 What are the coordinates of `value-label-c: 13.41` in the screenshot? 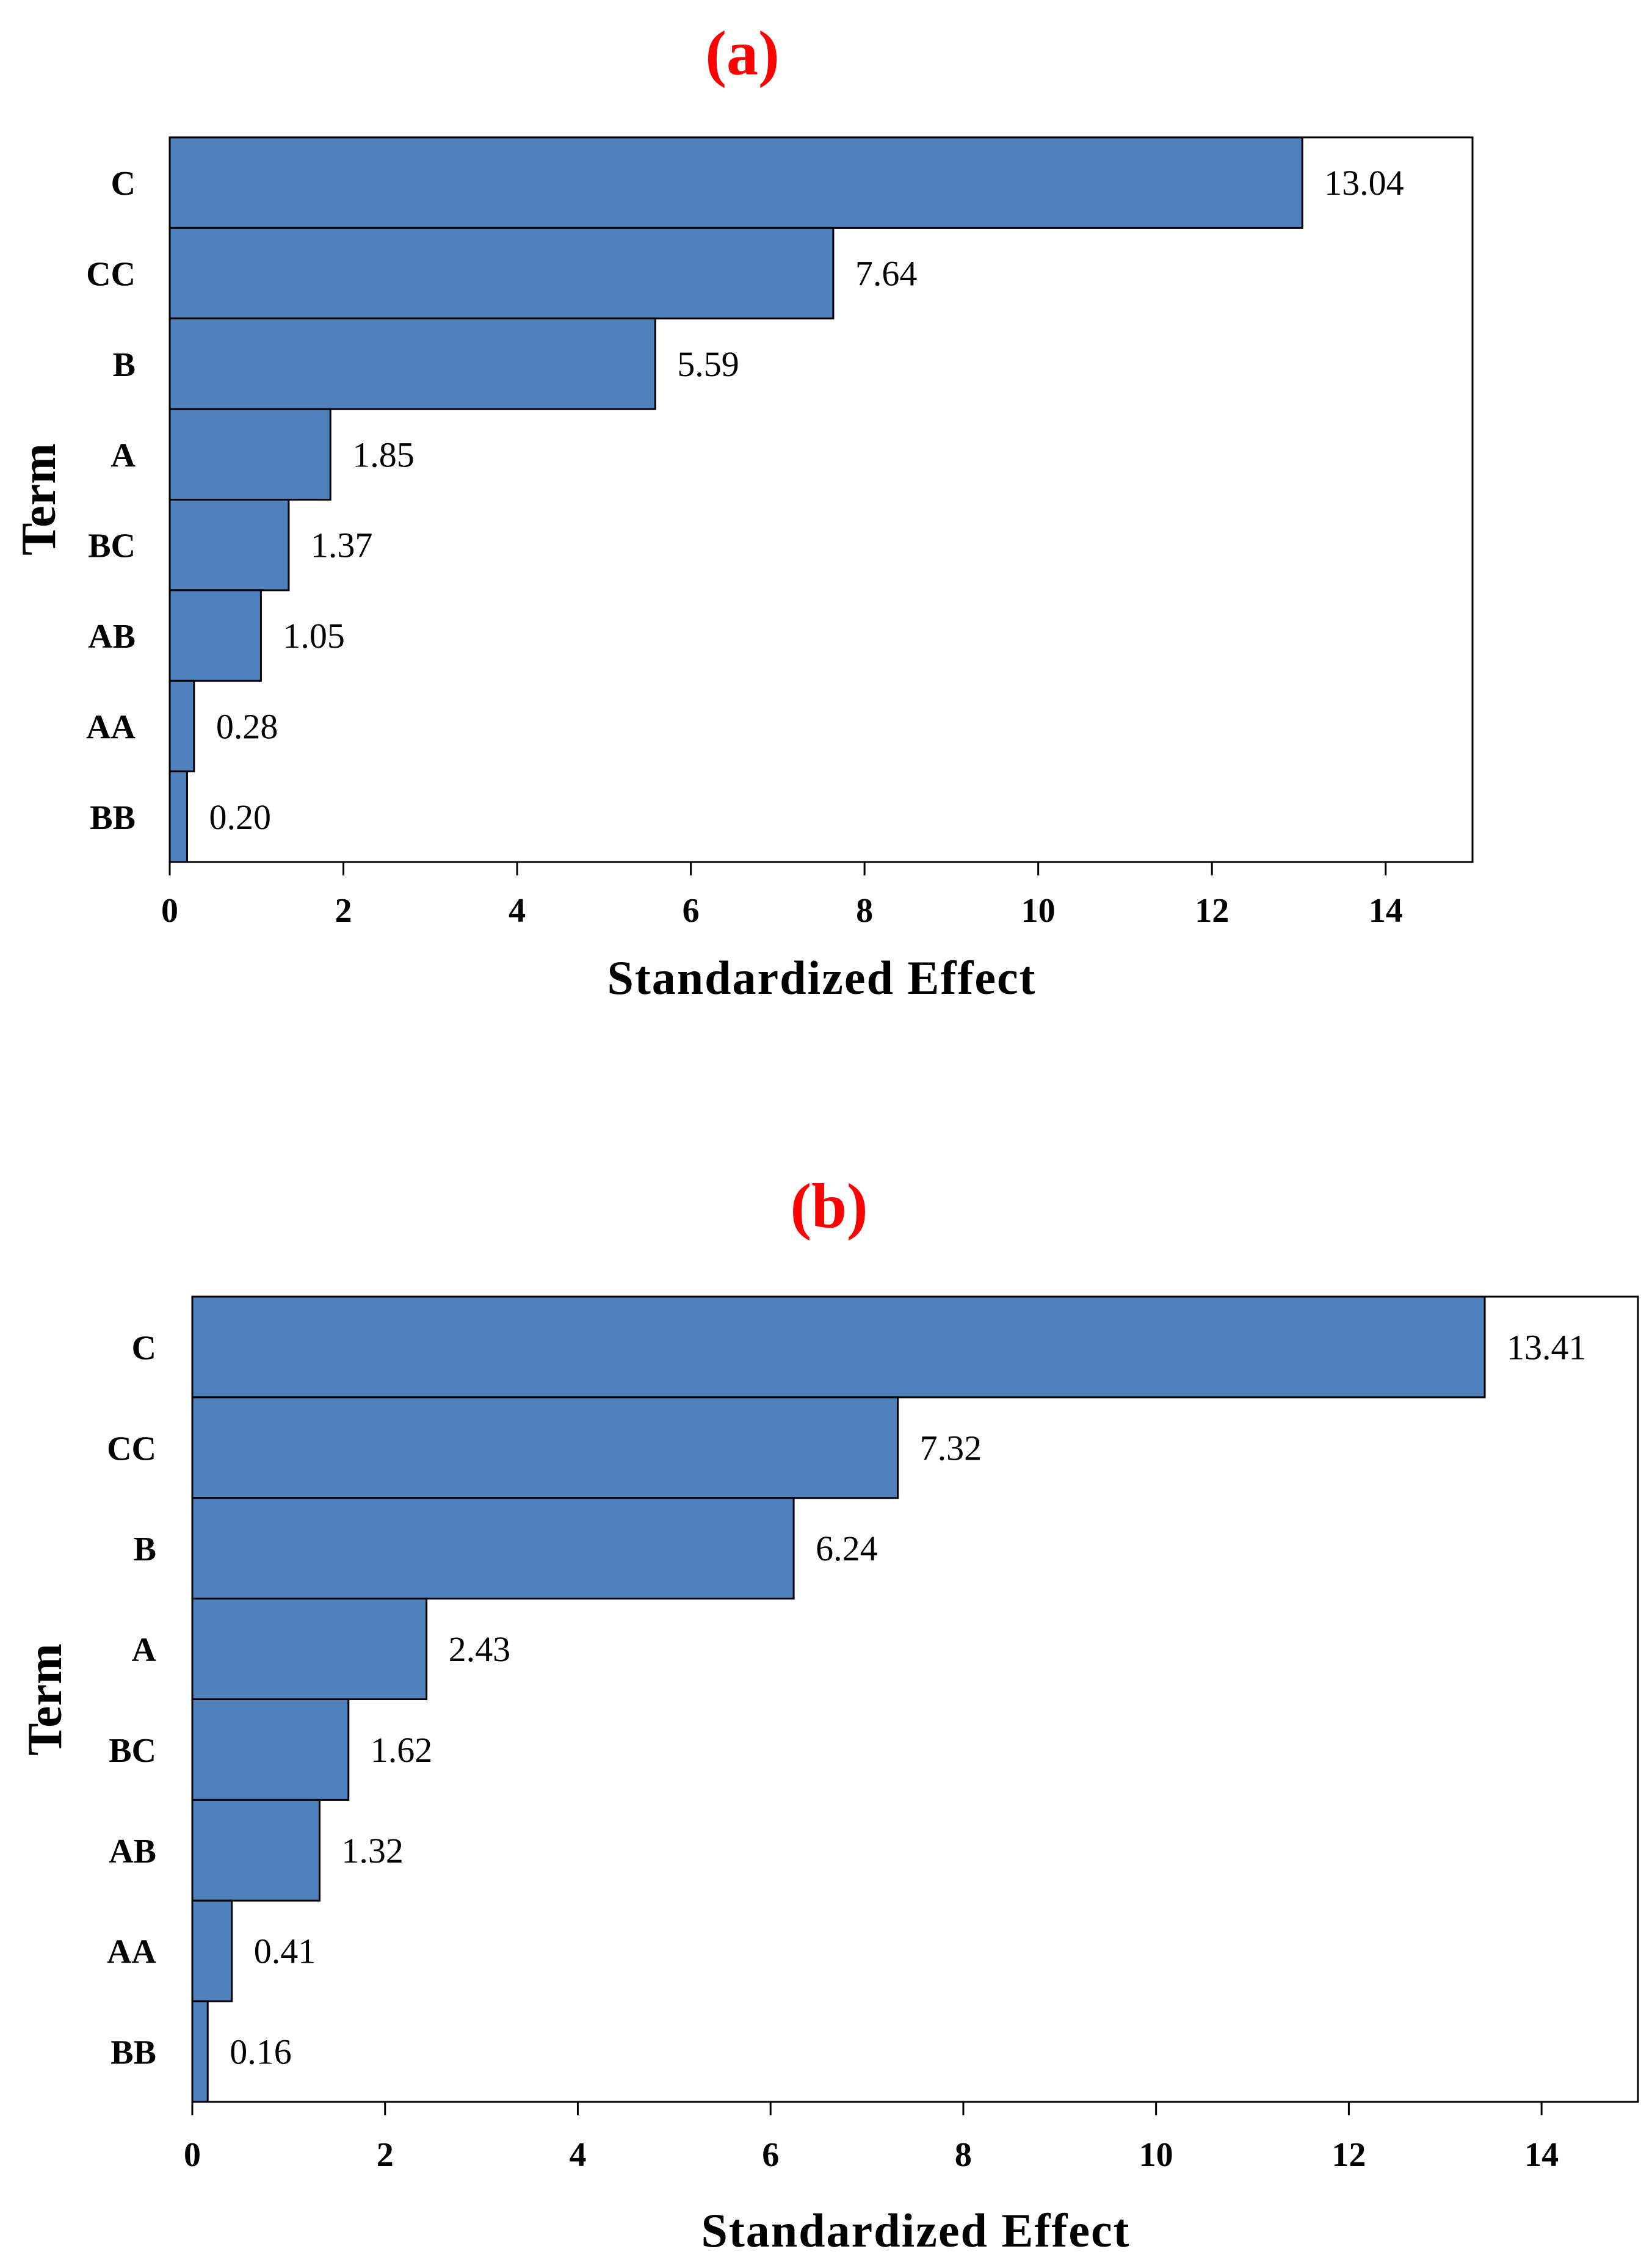 It's located at (1547, 1347).